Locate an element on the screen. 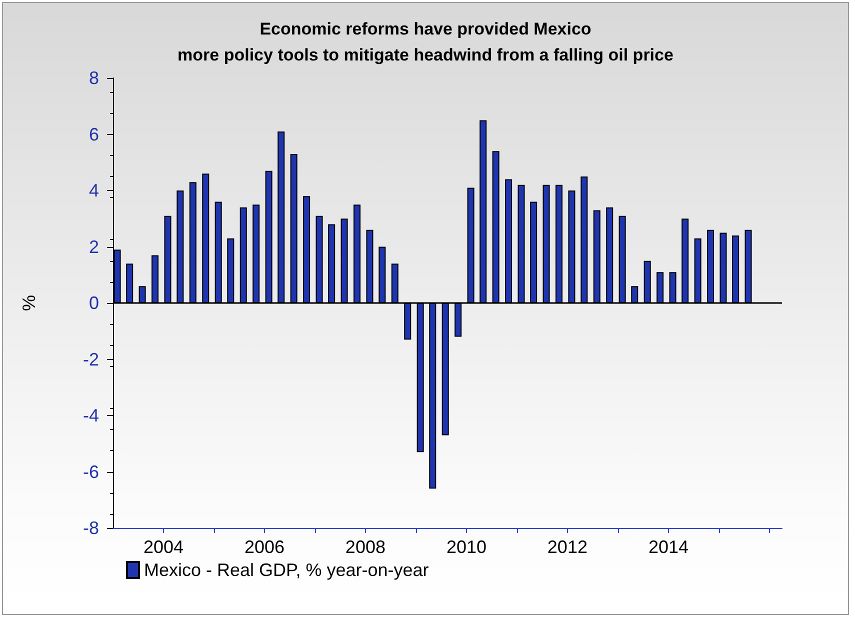 The width and height of the screenshot is (855, 621). x-tick-label: 2010 is located at coordinates (466, 547).